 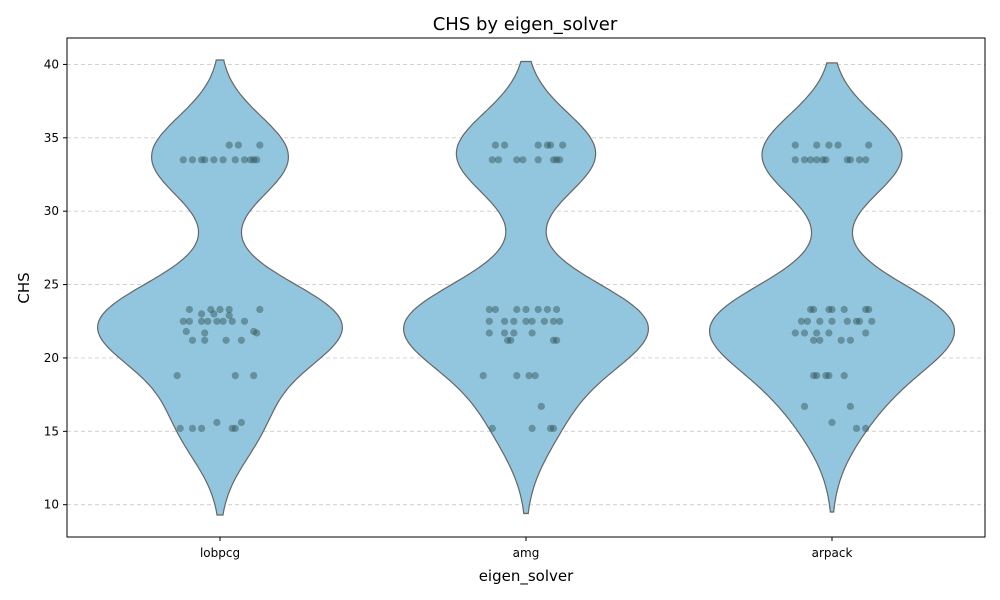 I want to click on x-axis-ticks: lobpcg amg arpack, so click(x=526, y=548).